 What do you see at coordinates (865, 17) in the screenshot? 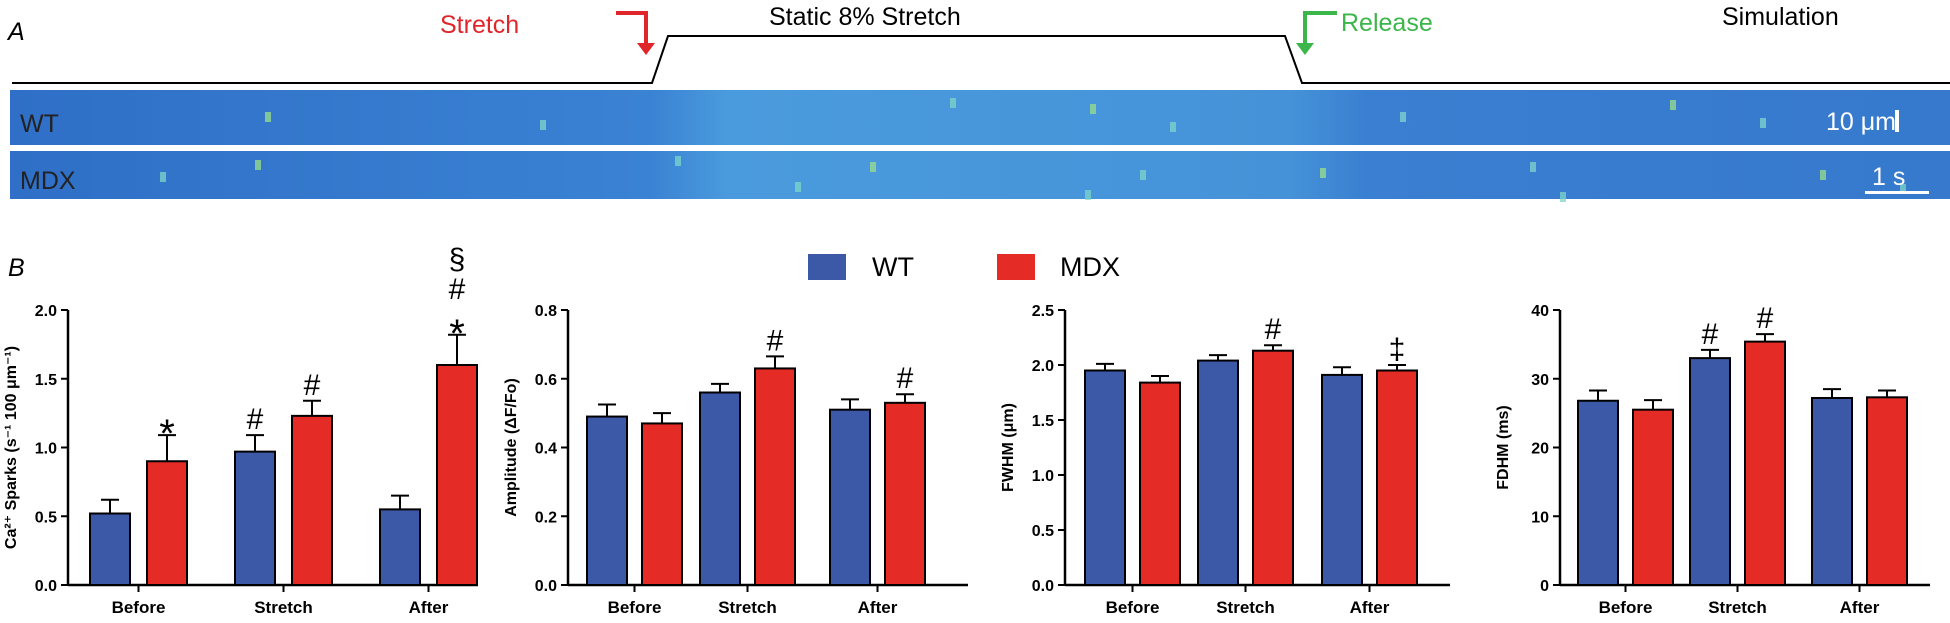
I see `static-stretch-label: Static 8% Stretch` at bounding box center [865, 17].